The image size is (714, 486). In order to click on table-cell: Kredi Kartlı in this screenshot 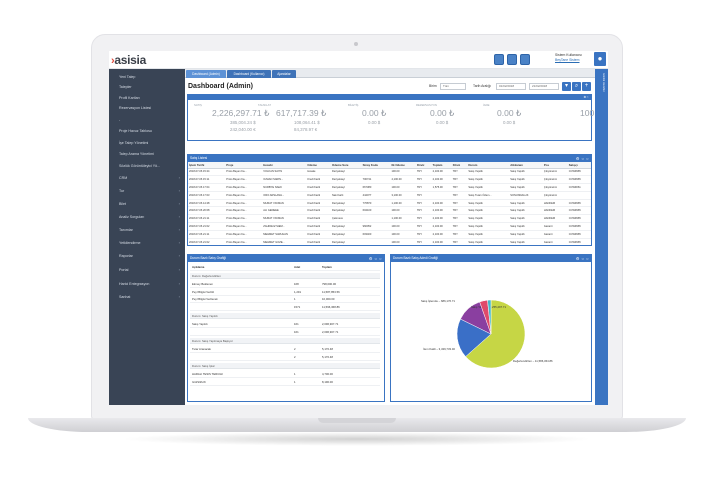, I will do `click(319, 234)`.